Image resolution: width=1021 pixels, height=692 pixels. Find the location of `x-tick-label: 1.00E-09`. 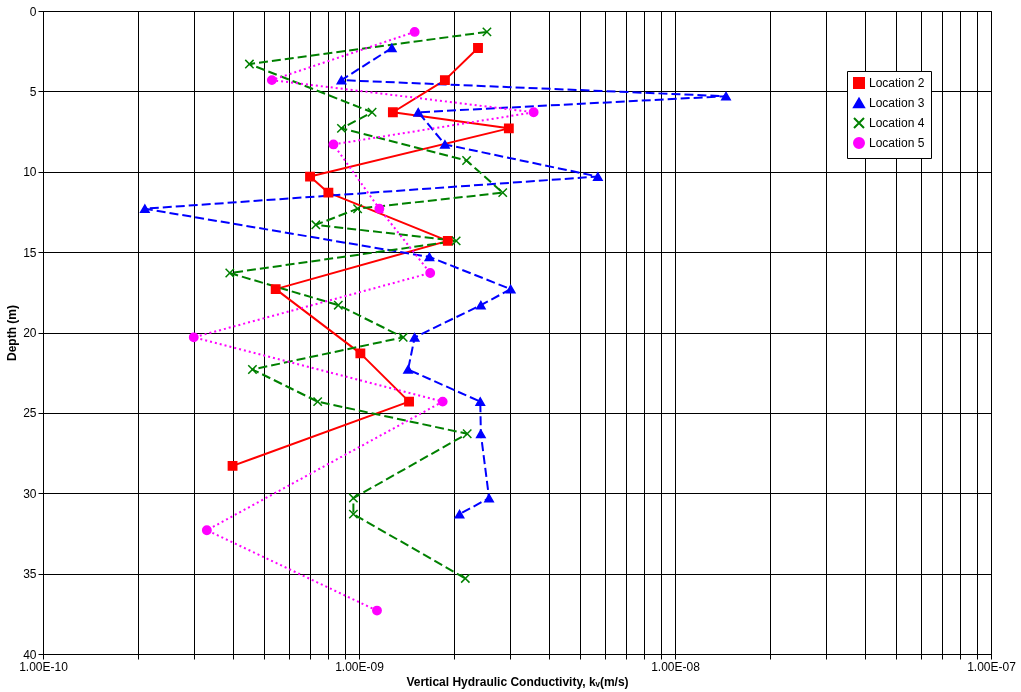

x-tick-label: 1.00E-09 is located at coordinates (360, 666).